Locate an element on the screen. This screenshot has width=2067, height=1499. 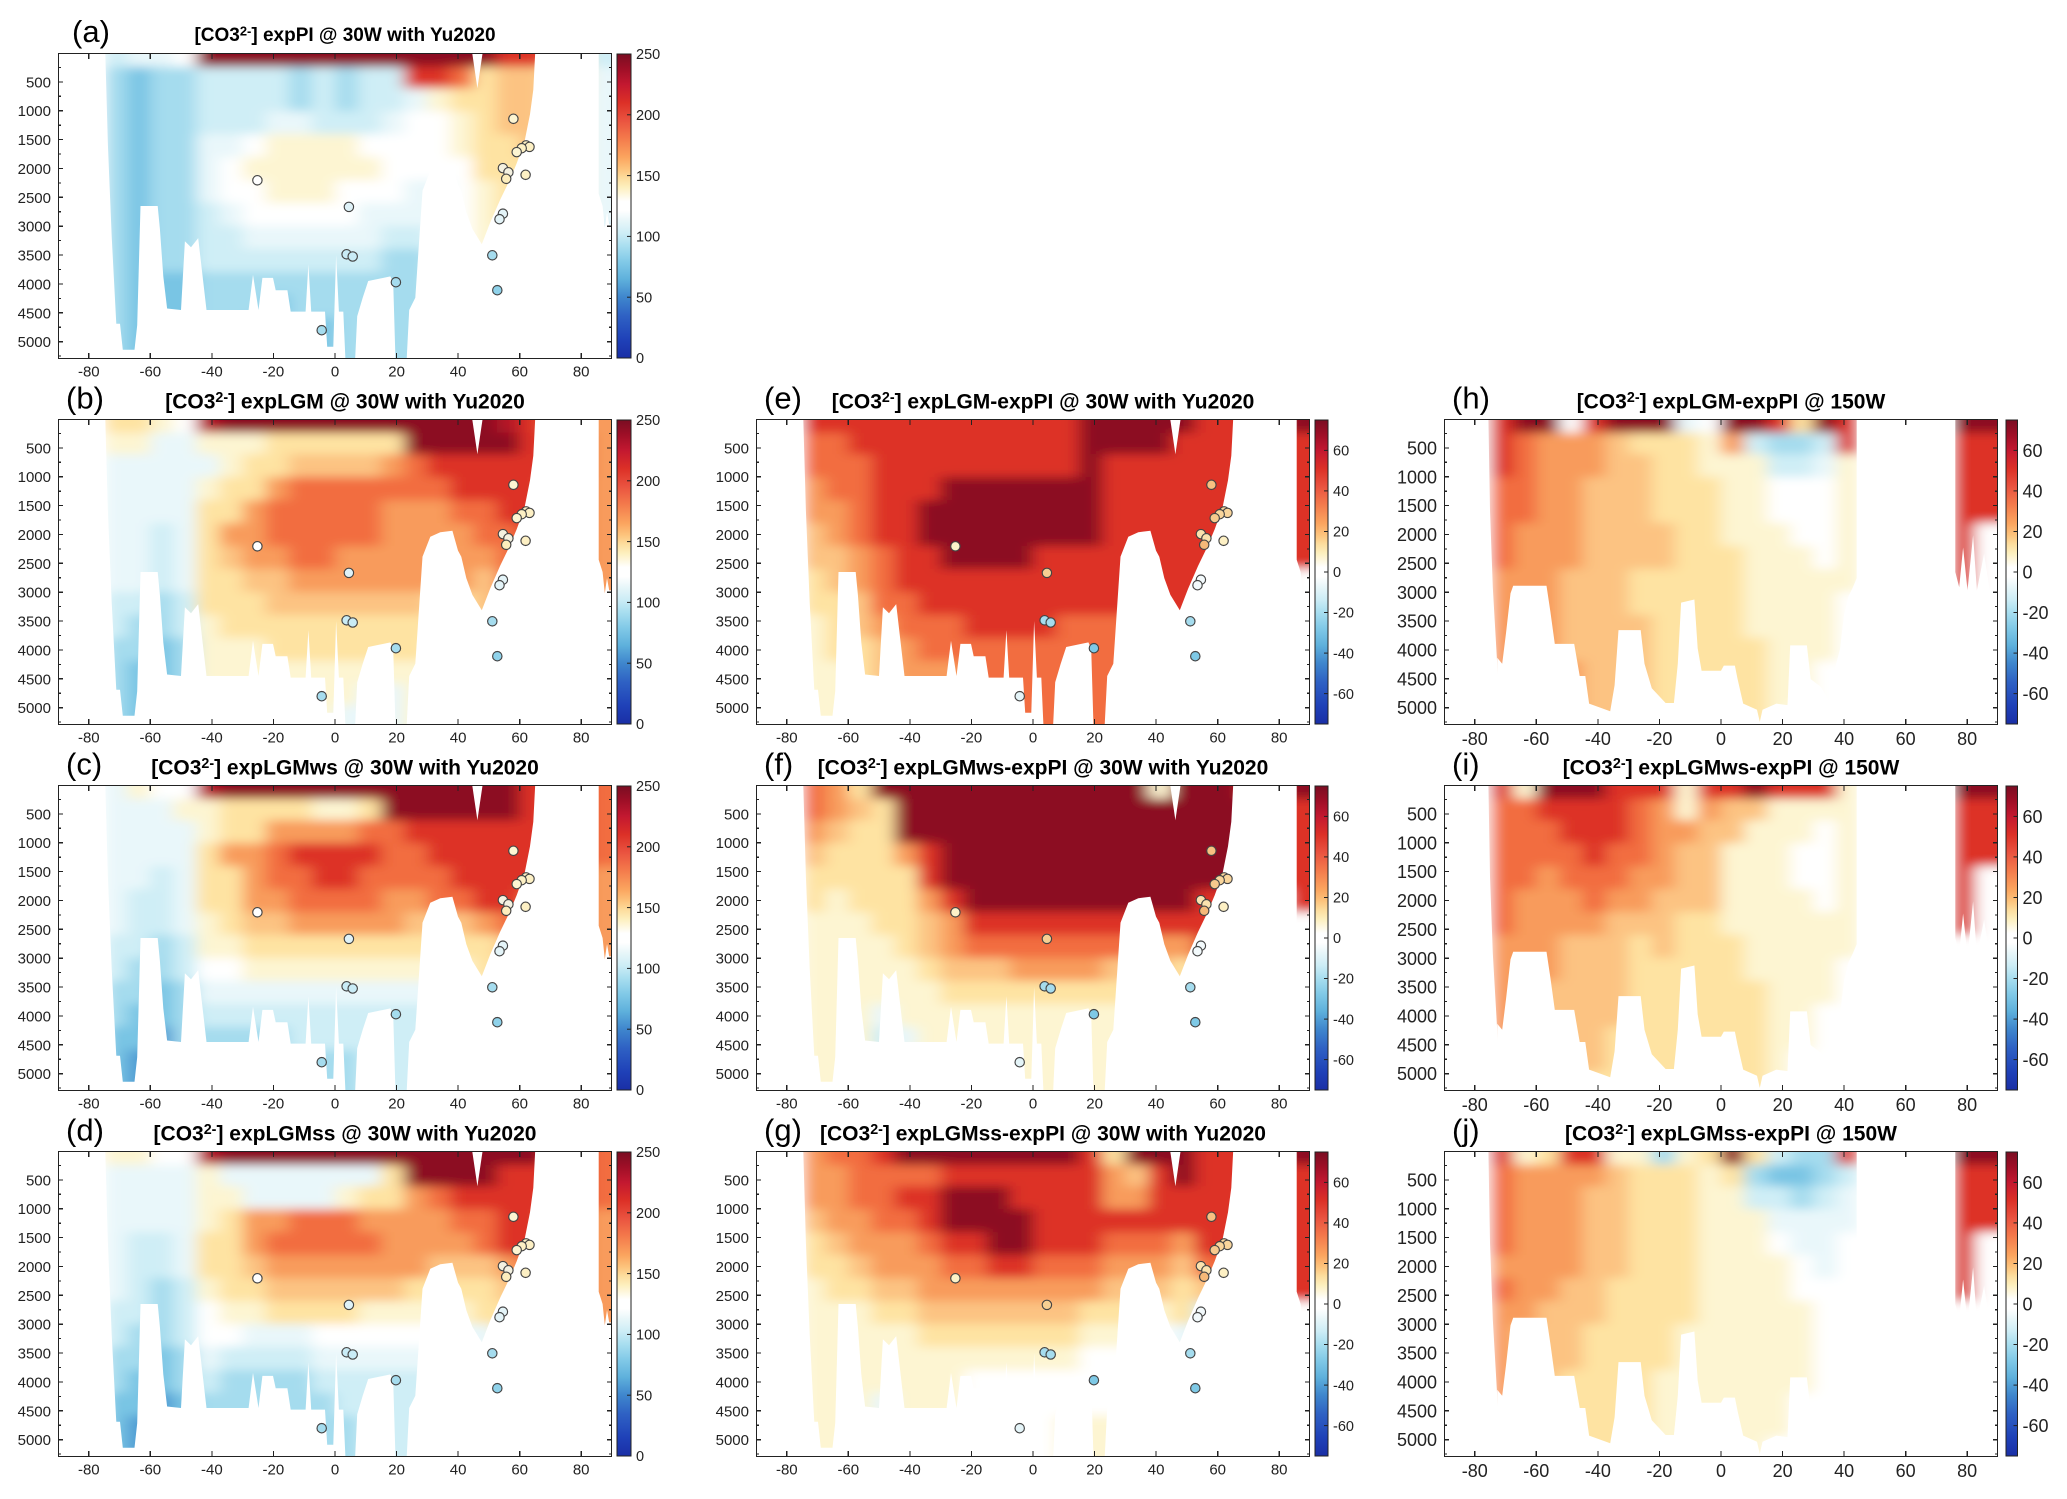
svg-text:[CO32-] expLGMss-expPI @ 30W w: [CO32-] expLGMss-expPI @ 30W with Yu2020 is located at coordinates (1043, 1133).